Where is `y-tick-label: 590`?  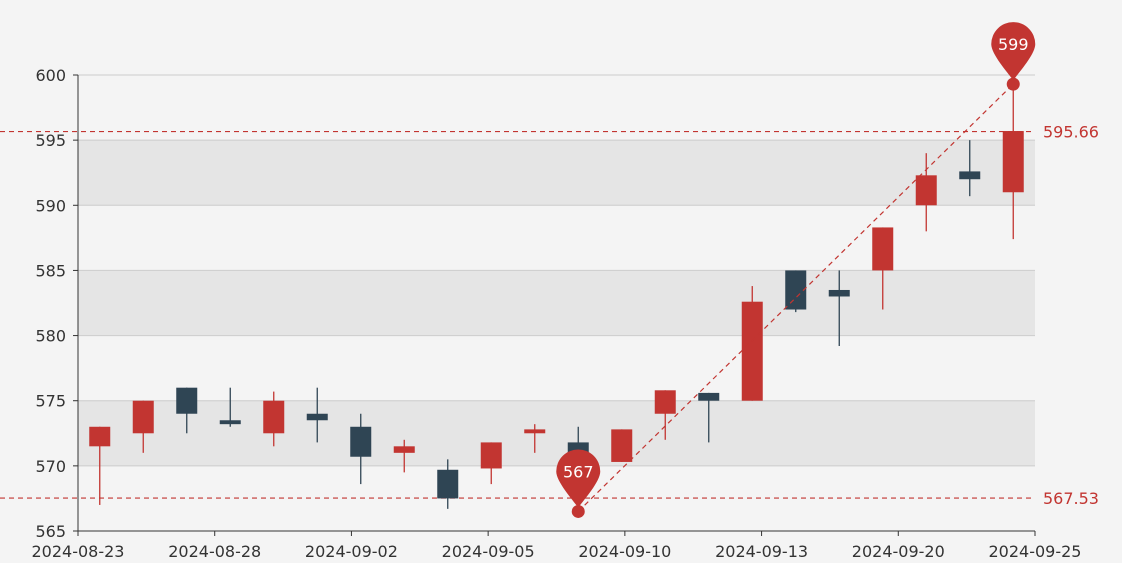
y-tick-label: 590 is located at coordinates (50, 205).